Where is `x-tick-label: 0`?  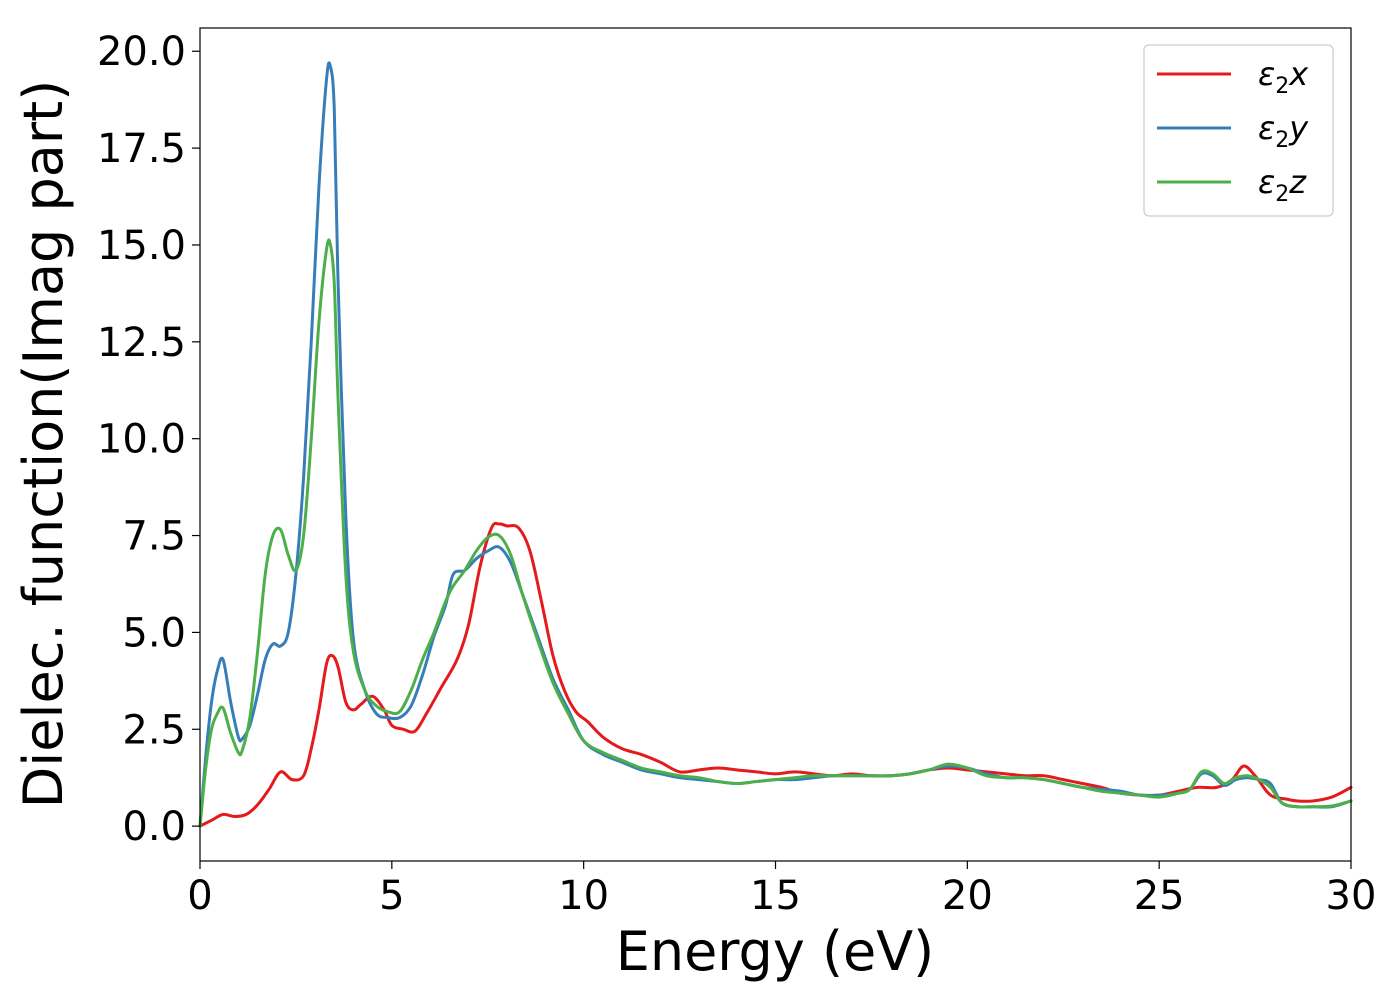
x-tick-label: 0 is located at coordinates (199, 896).